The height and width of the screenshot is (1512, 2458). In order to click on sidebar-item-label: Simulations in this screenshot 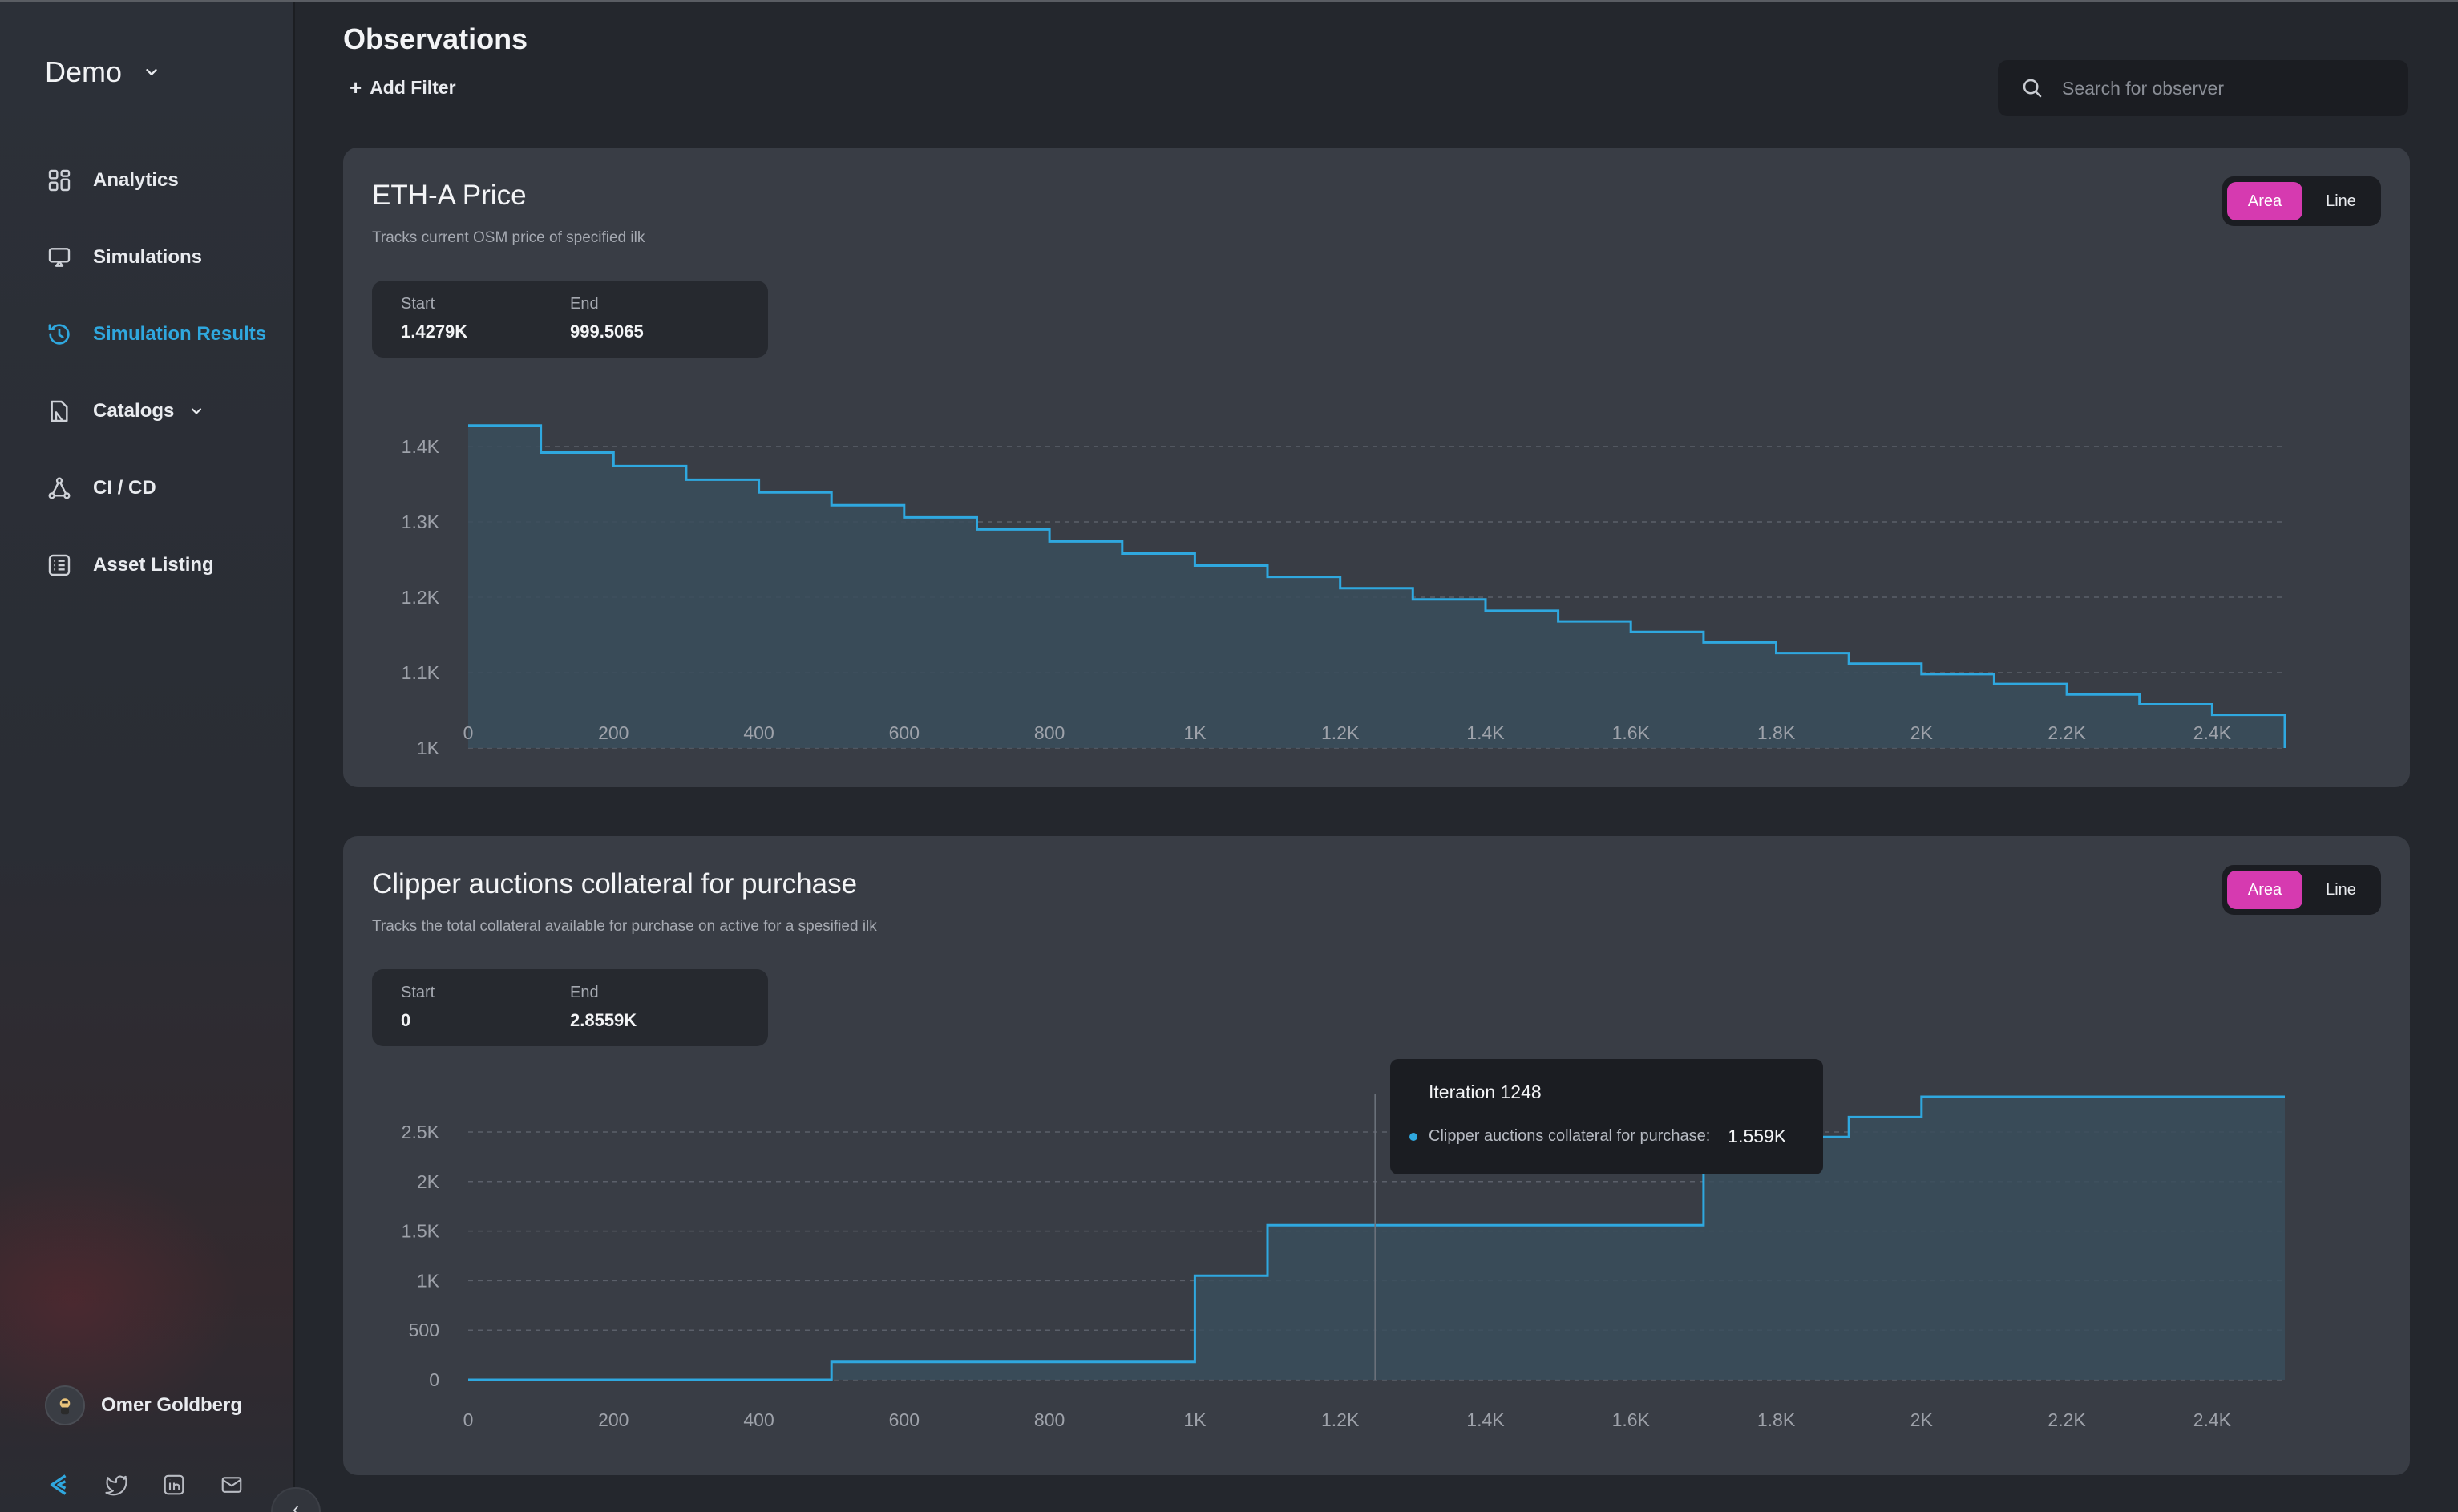, I will do `click(148, 257)`.